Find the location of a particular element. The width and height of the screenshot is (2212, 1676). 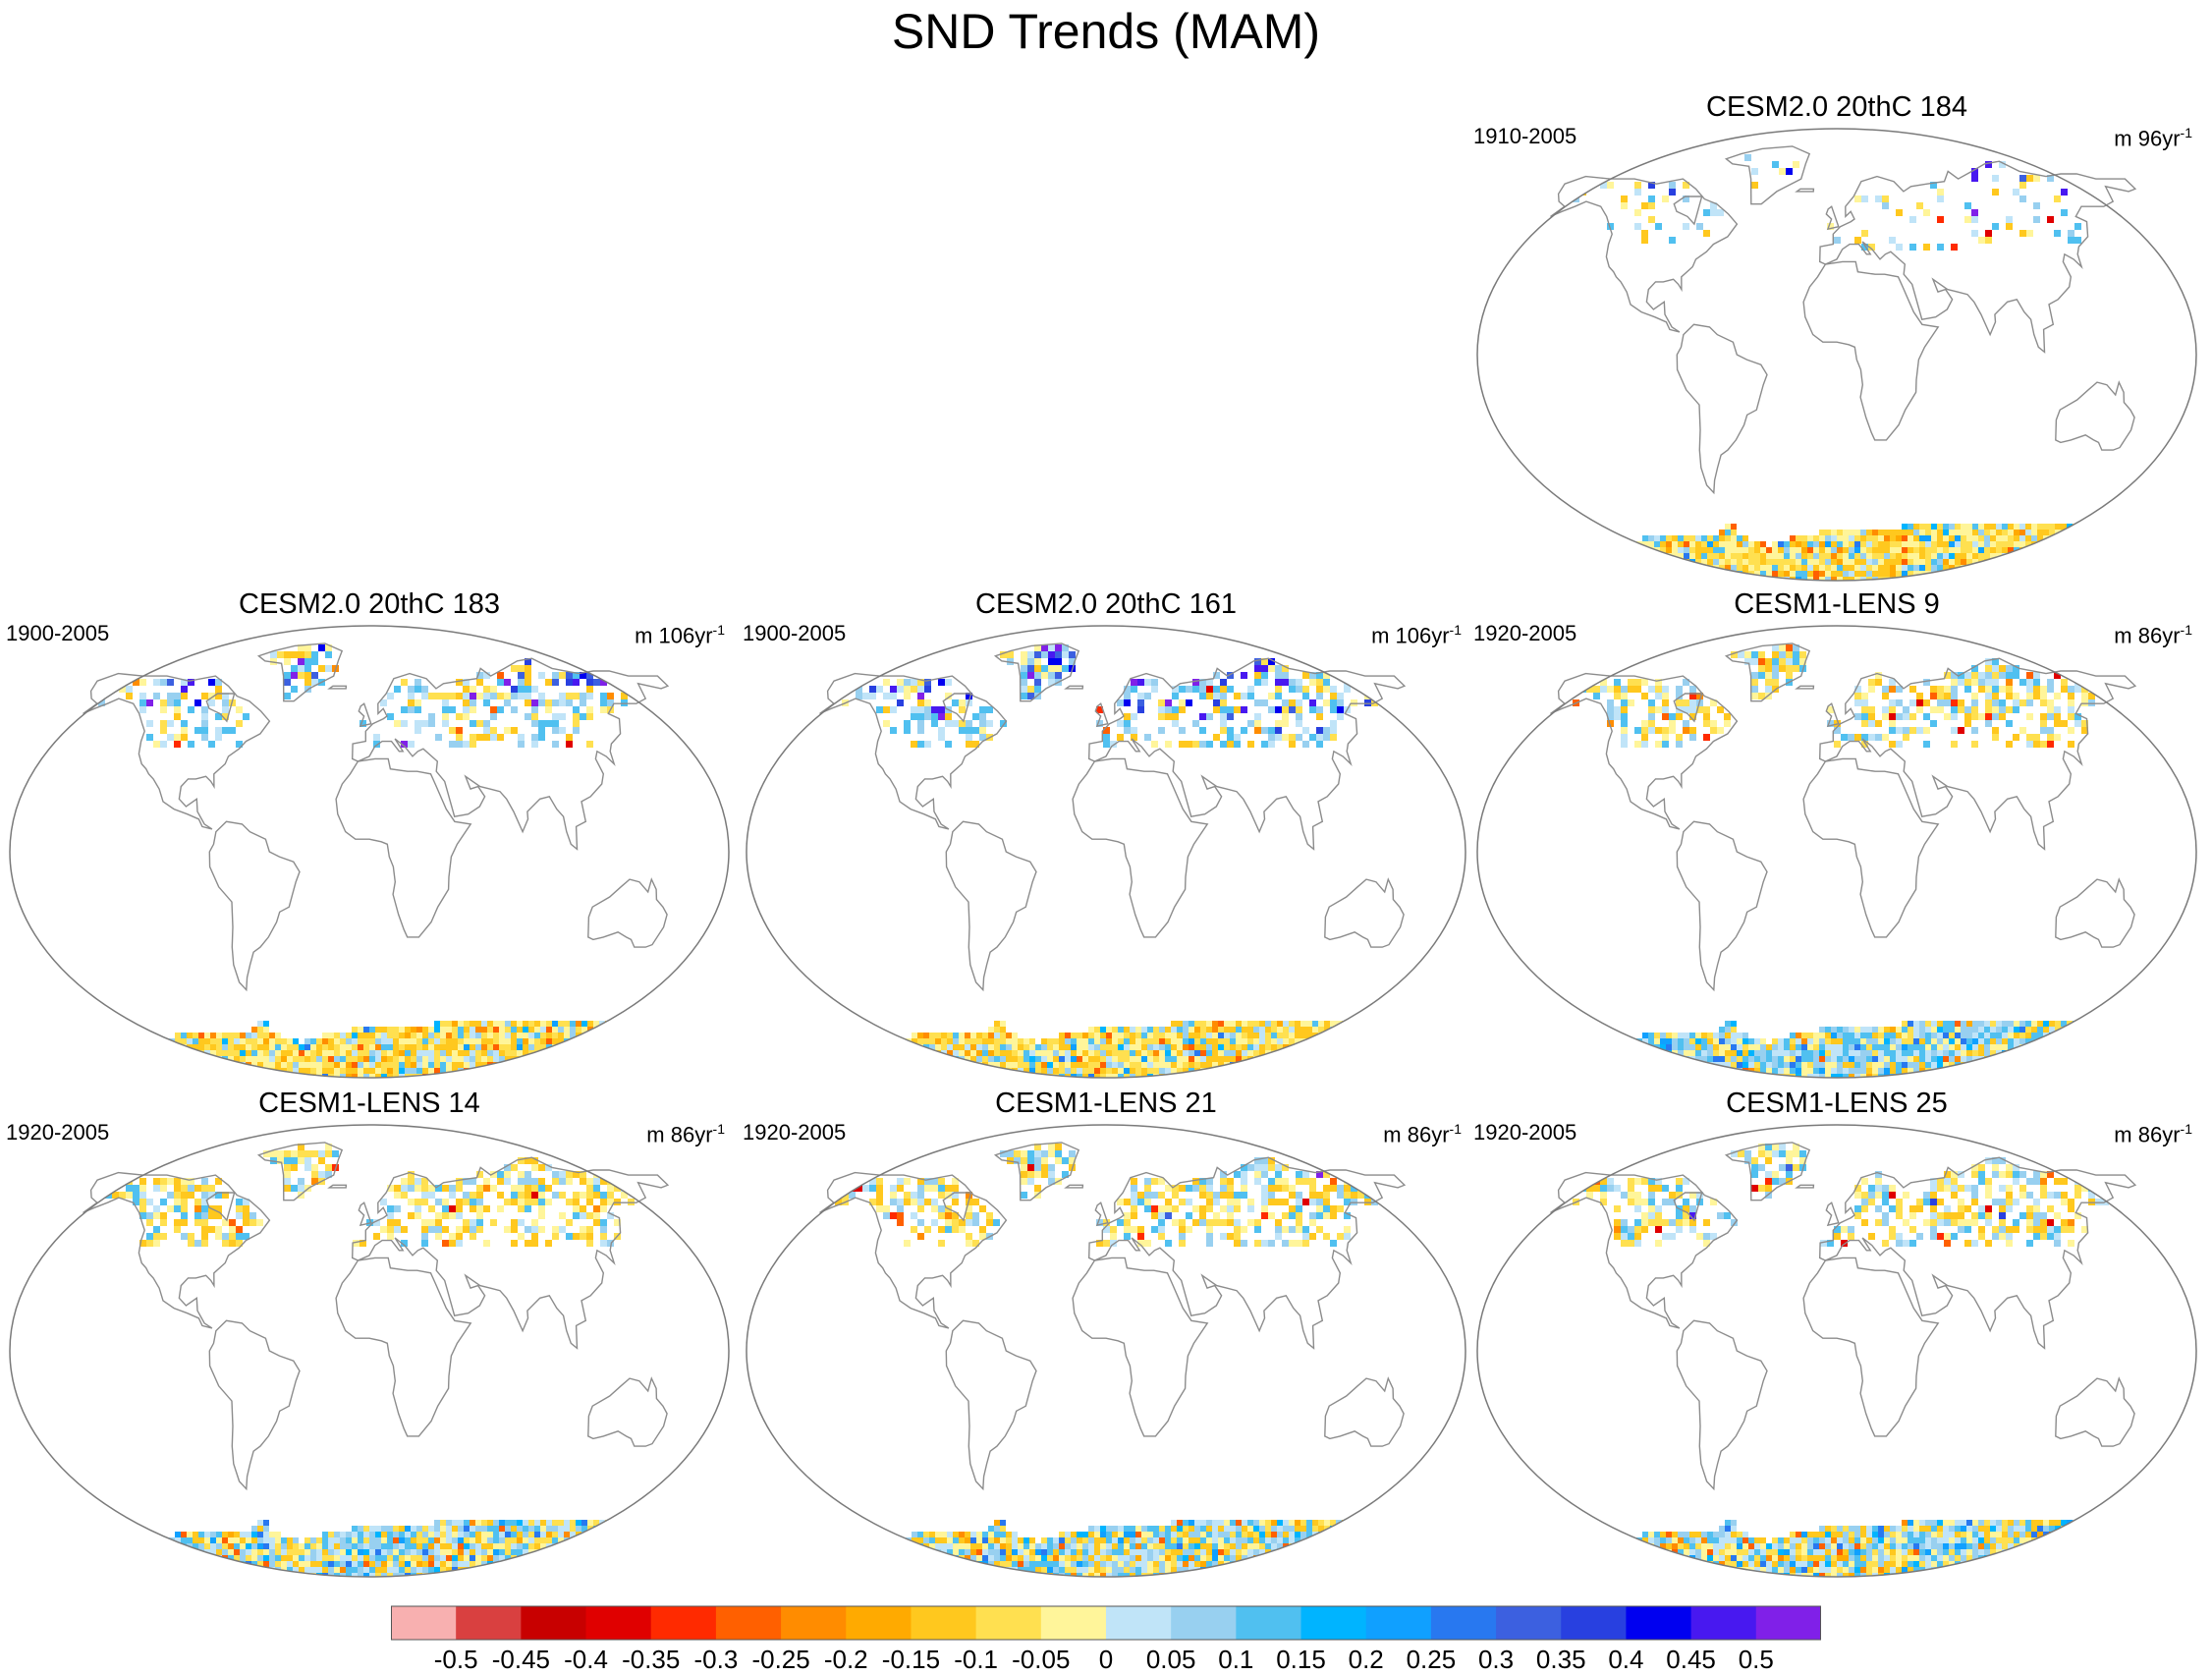

panel-title: CESM2.0 20thC 161 is located at coordinates (1106, 604).